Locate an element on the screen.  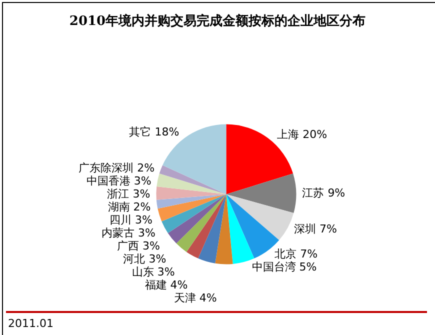
slice-label: 福建 4% is located at coordinates (166, 285).